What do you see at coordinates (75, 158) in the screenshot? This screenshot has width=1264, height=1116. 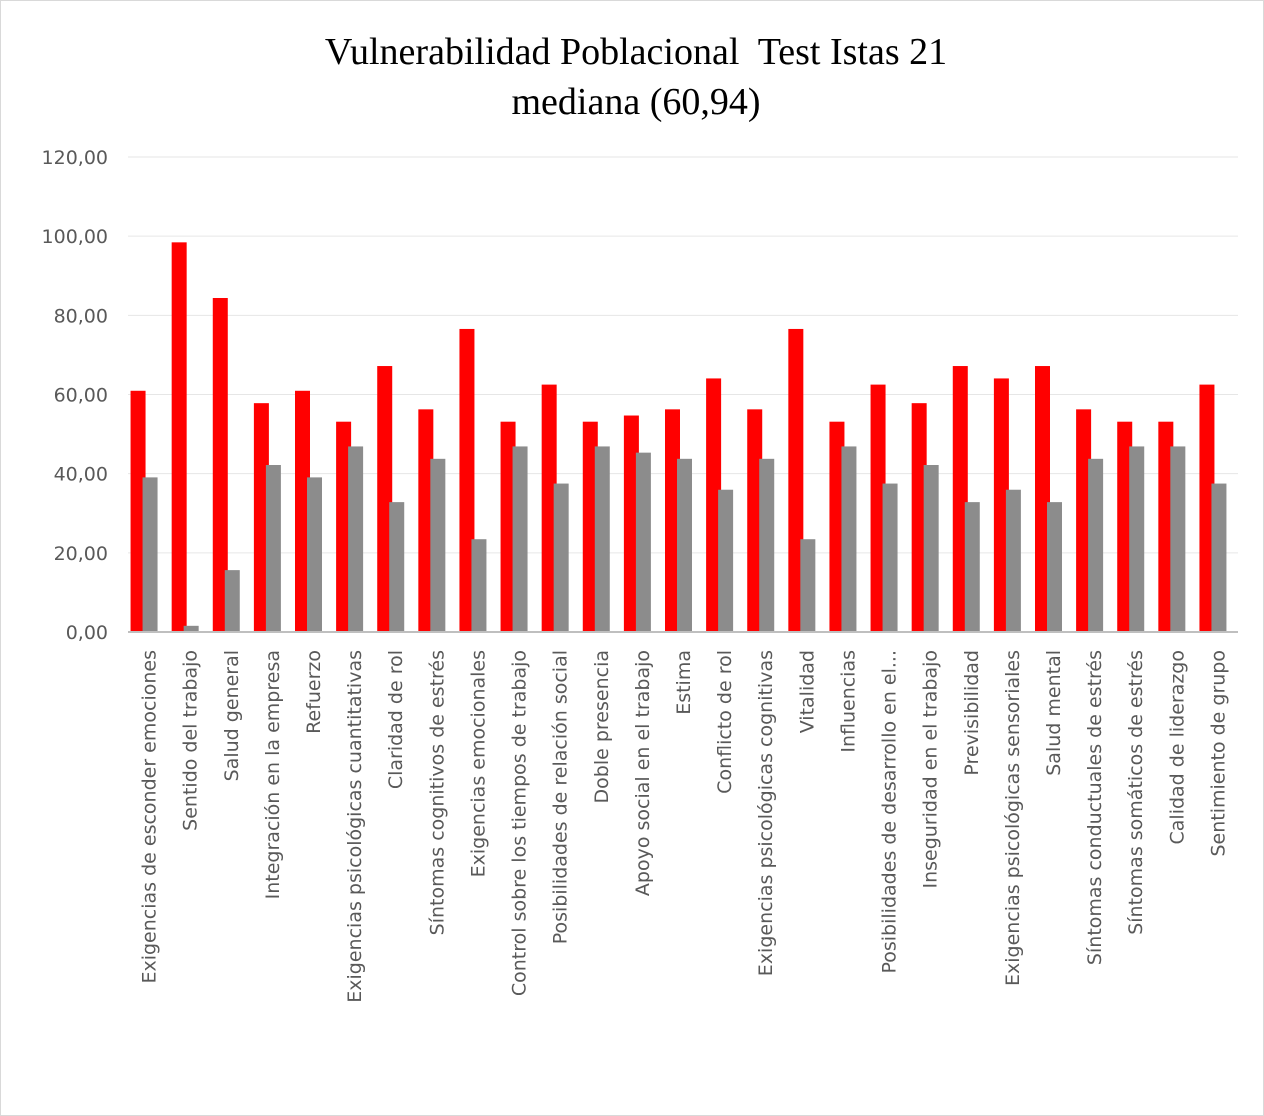 I see `y-tick-label: 120,00` at bounding box center [75, 158].